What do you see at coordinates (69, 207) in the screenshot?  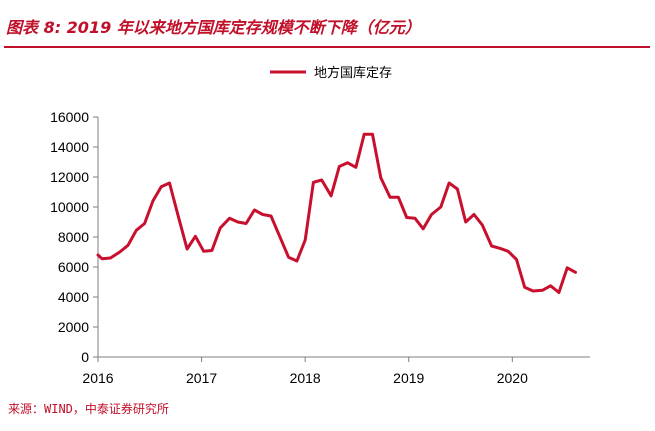 I see `y-tick-label: 10000` at bounding box center [69, 207].